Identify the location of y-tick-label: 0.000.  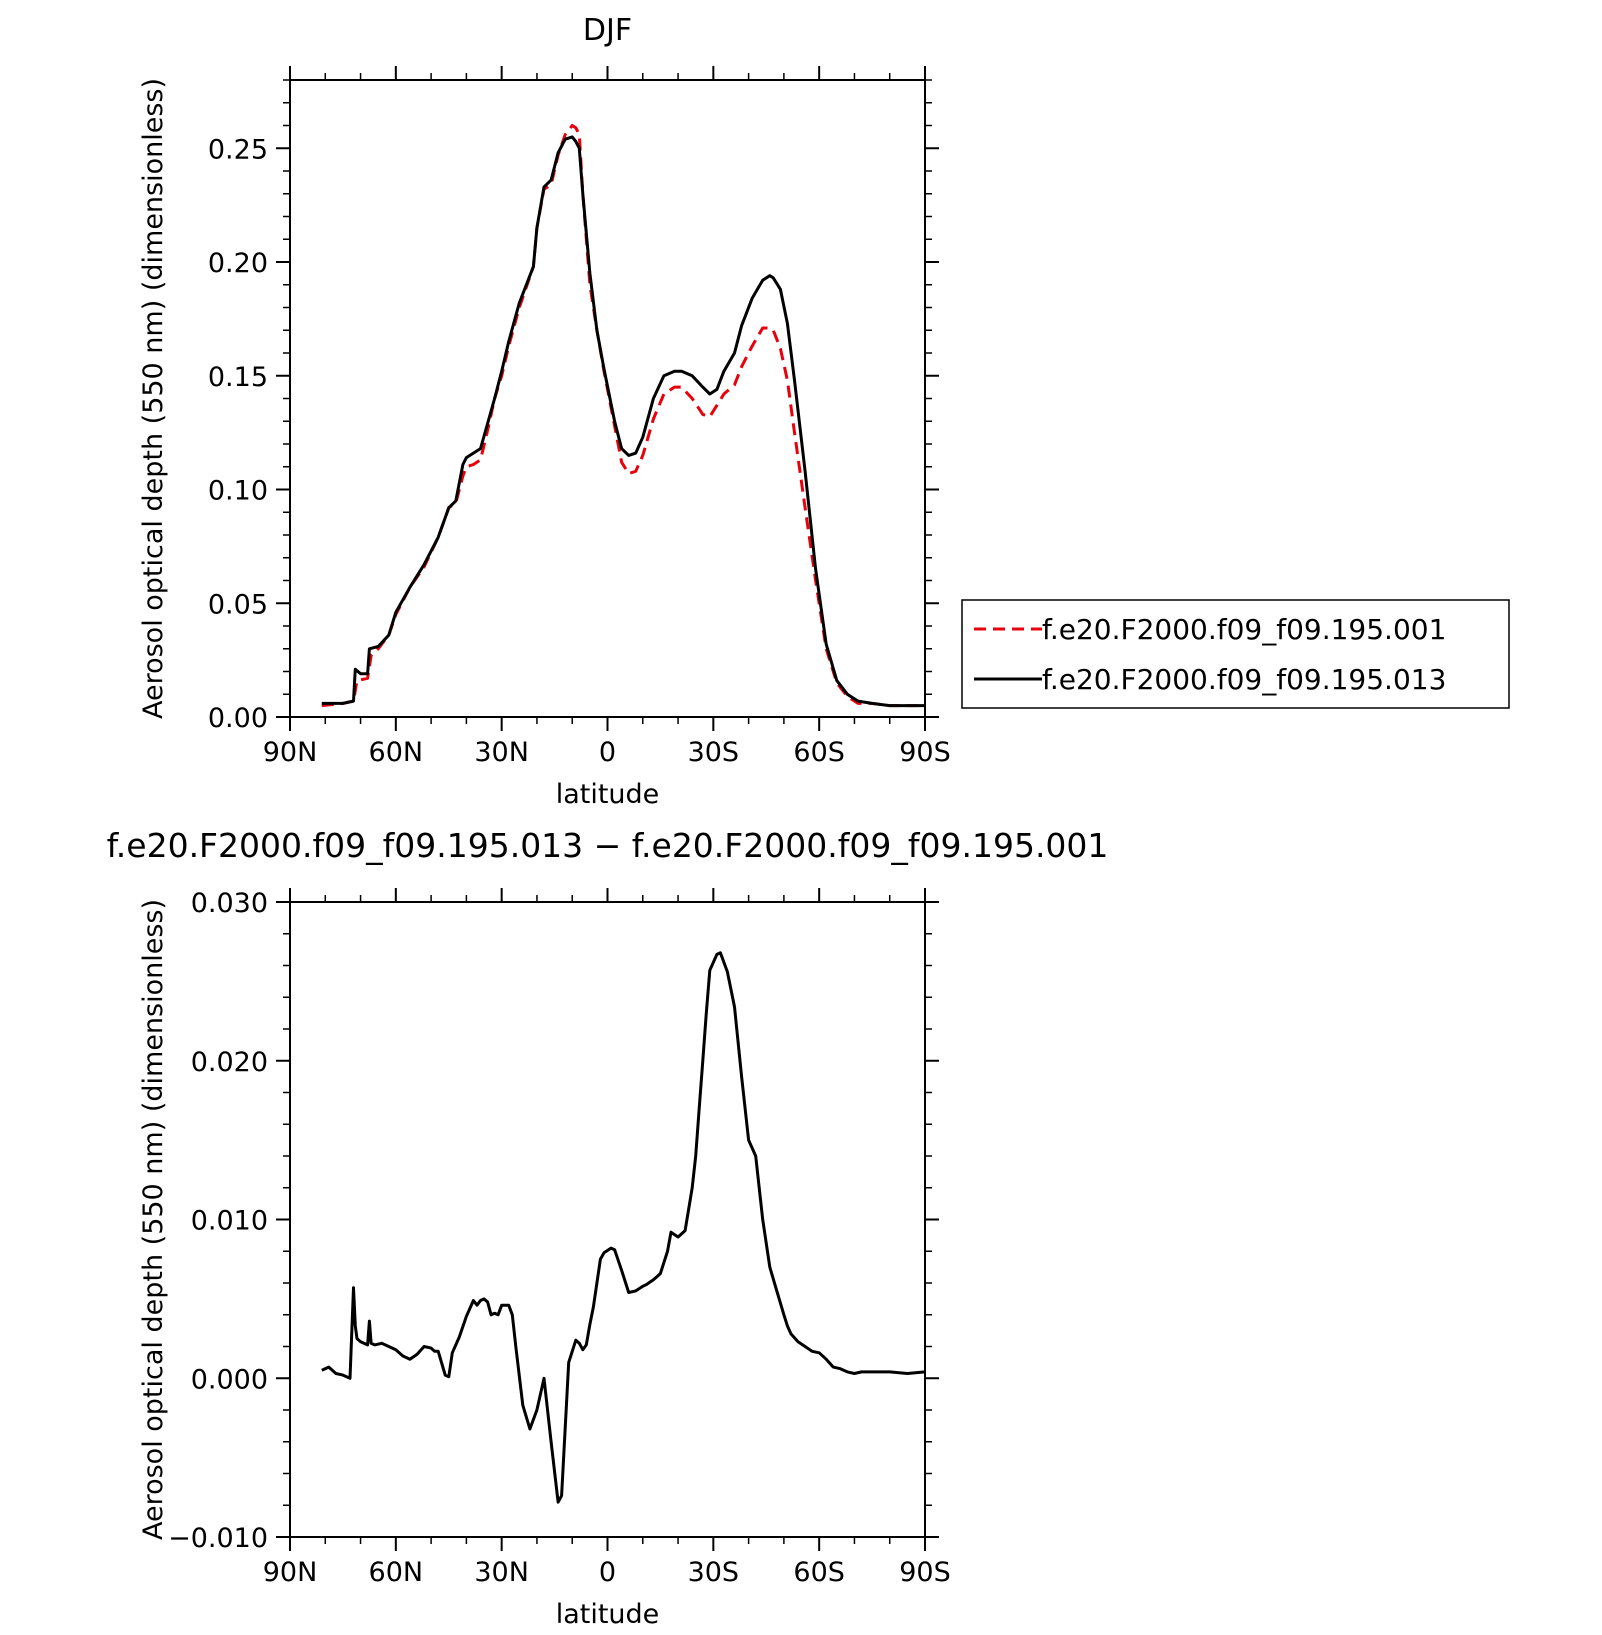
(229, 1379).